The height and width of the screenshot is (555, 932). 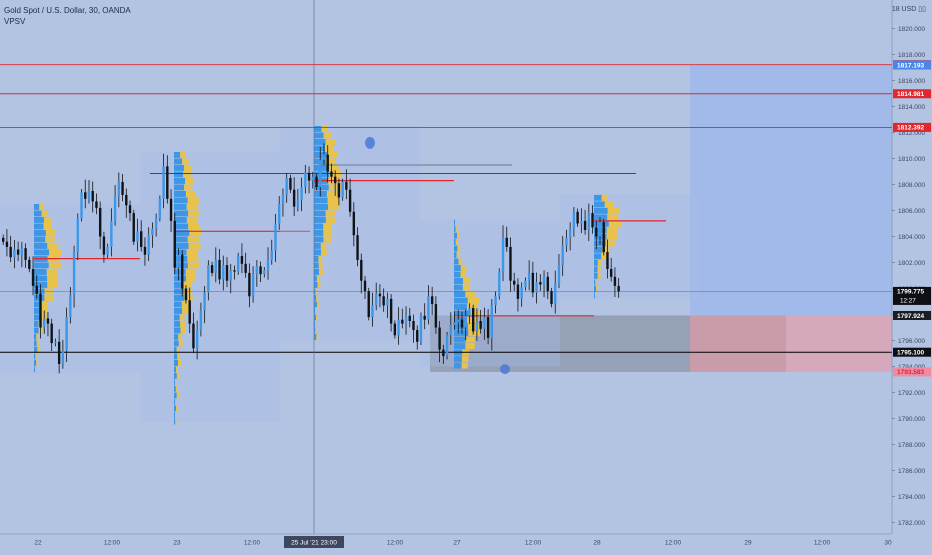 I want to click on price-tick-label: 1814.000, so click(x=911, y=107).